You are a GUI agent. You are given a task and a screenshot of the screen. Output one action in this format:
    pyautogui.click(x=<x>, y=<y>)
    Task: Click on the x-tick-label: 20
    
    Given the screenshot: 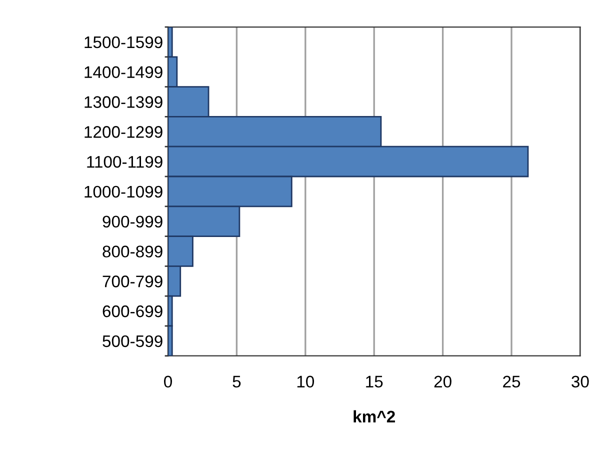 What is the action you would take?
    pyautogui.click(x=443, y=382)
    